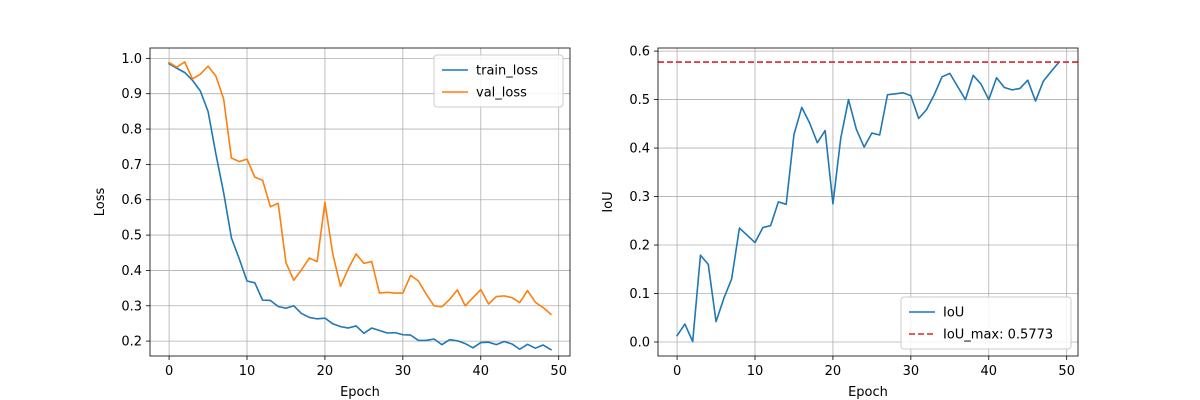  Describe the element at coordinates (608, 201) in the screenshot. I see `y-axis-label: IoU` at that location.